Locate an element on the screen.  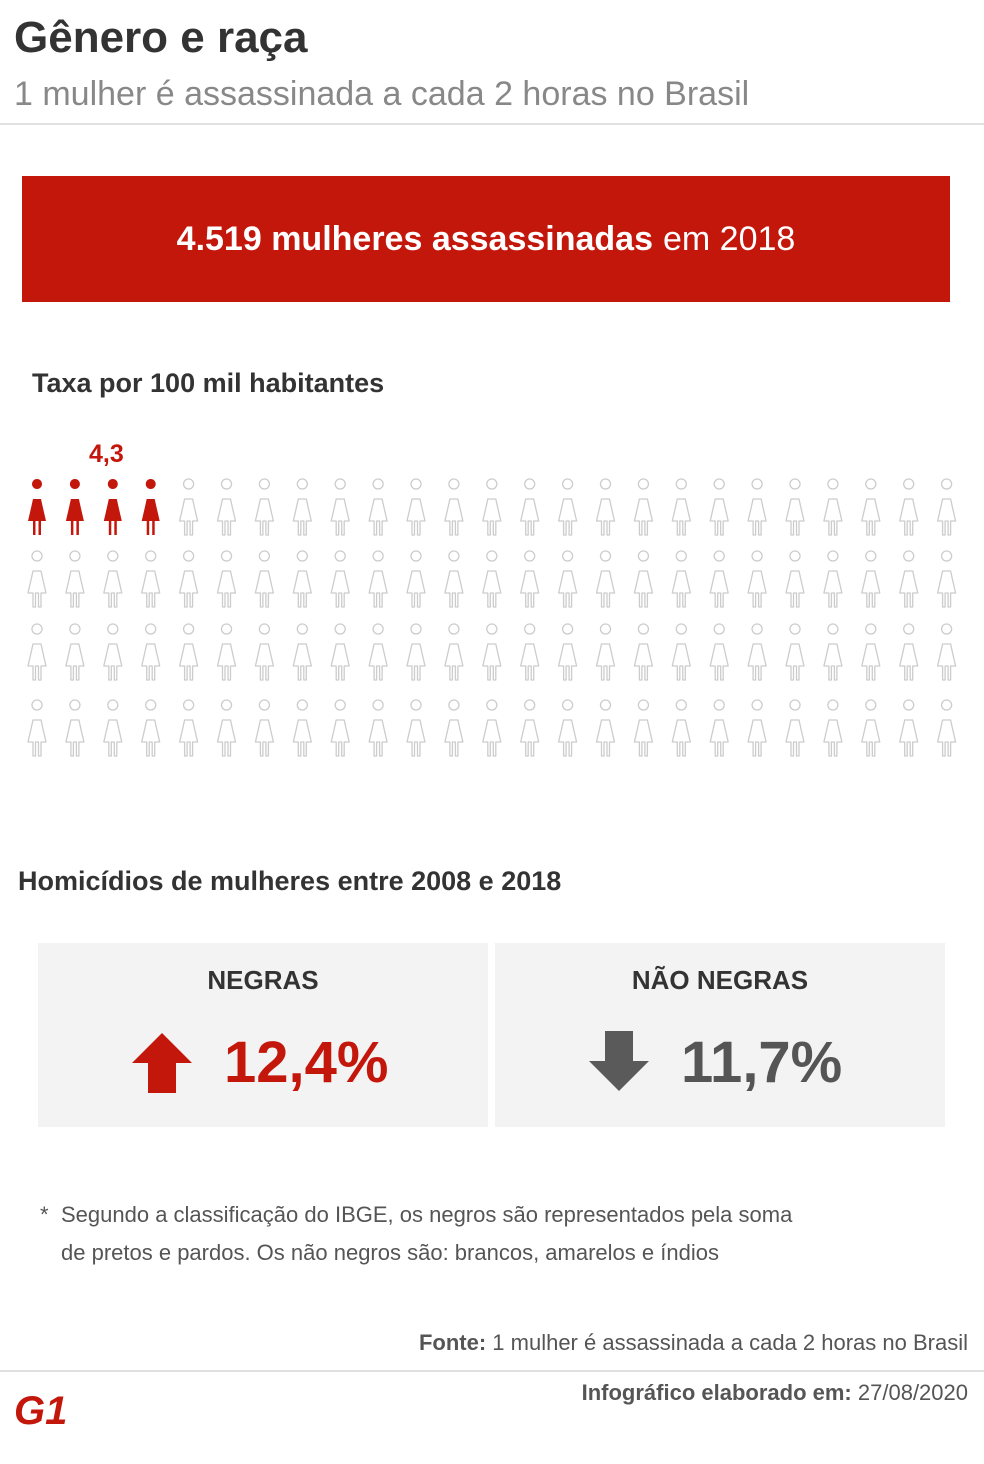
rate-title: Taxa por 100 mil habitantes is located at coordinates (208, 383).